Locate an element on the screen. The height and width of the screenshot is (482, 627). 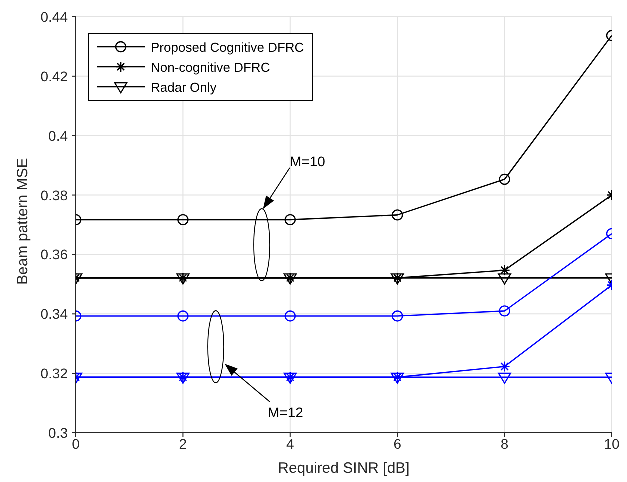
x-tick-label: 0 is located at coordinates (76, 444).